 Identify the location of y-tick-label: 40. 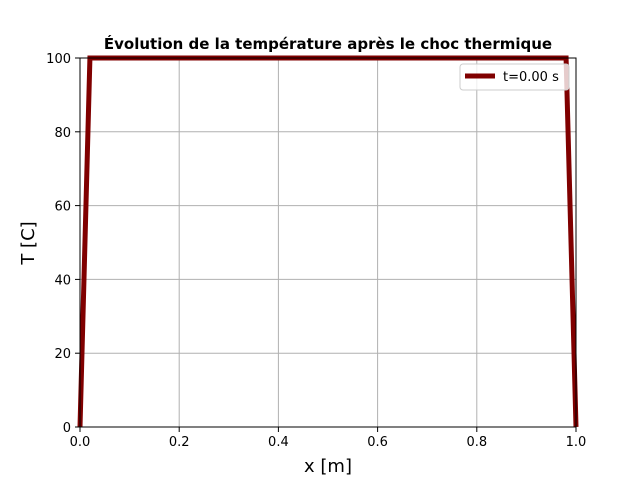
(62, 280).